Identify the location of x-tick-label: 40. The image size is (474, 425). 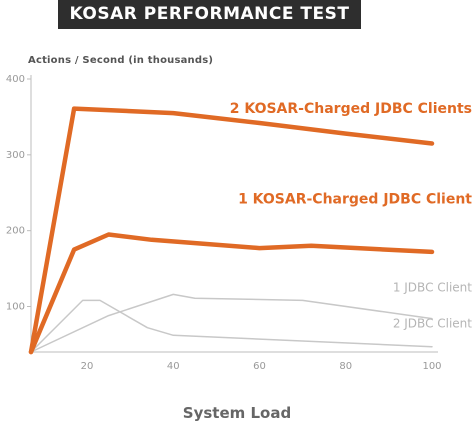
(173, 366).